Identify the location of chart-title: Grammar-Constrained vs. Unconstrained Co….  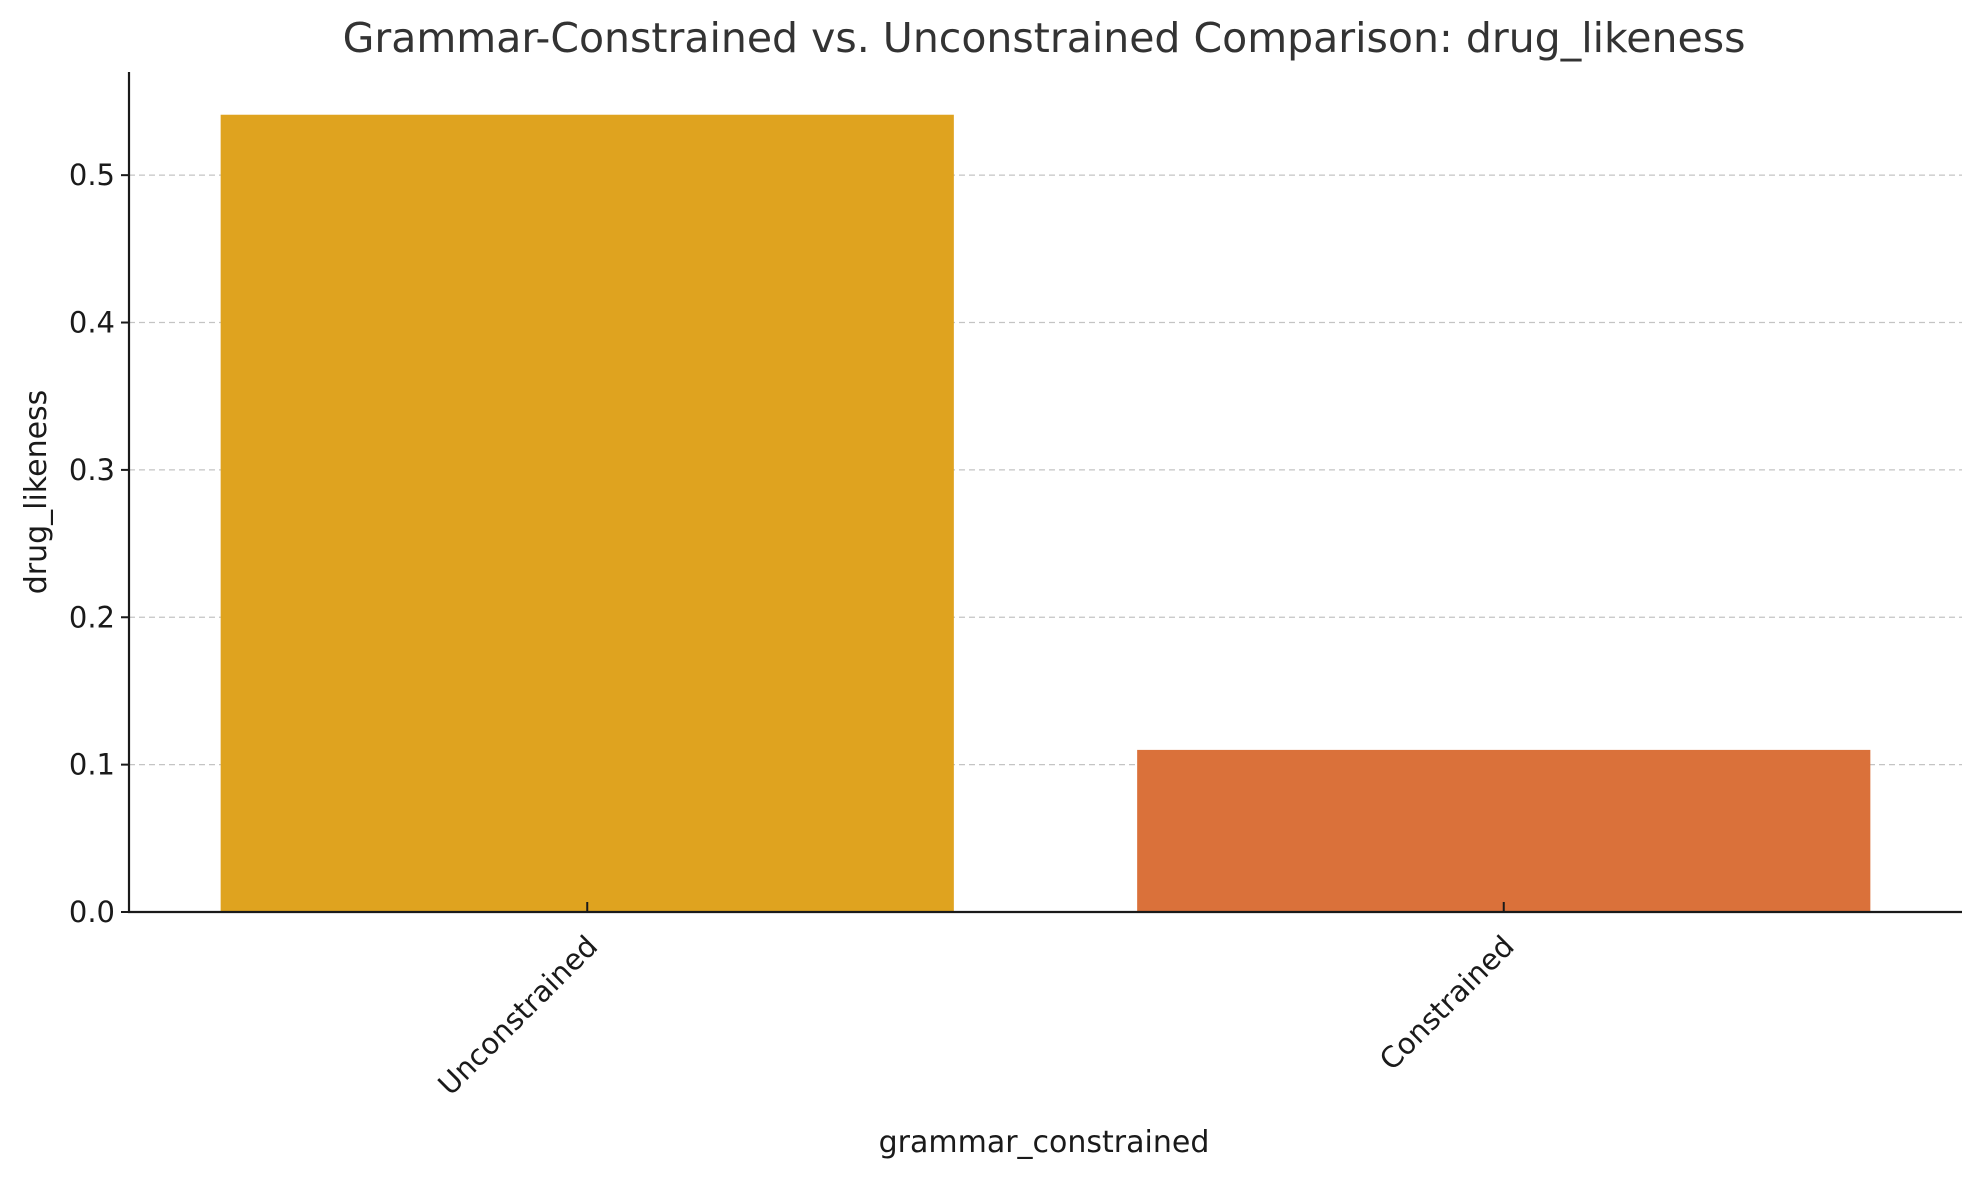
(1044, 38).